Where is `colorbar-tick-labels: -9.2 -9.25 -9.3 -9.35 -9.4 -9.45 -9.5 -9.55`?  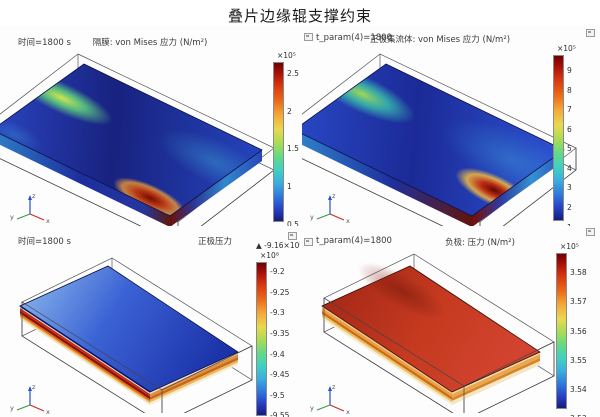 colorbar-tick-labels: -9.2 -9.25 -9.3 -9.35 -9.4 -9.45 -9.5 -9.55 is located at coordinates (279, 339).